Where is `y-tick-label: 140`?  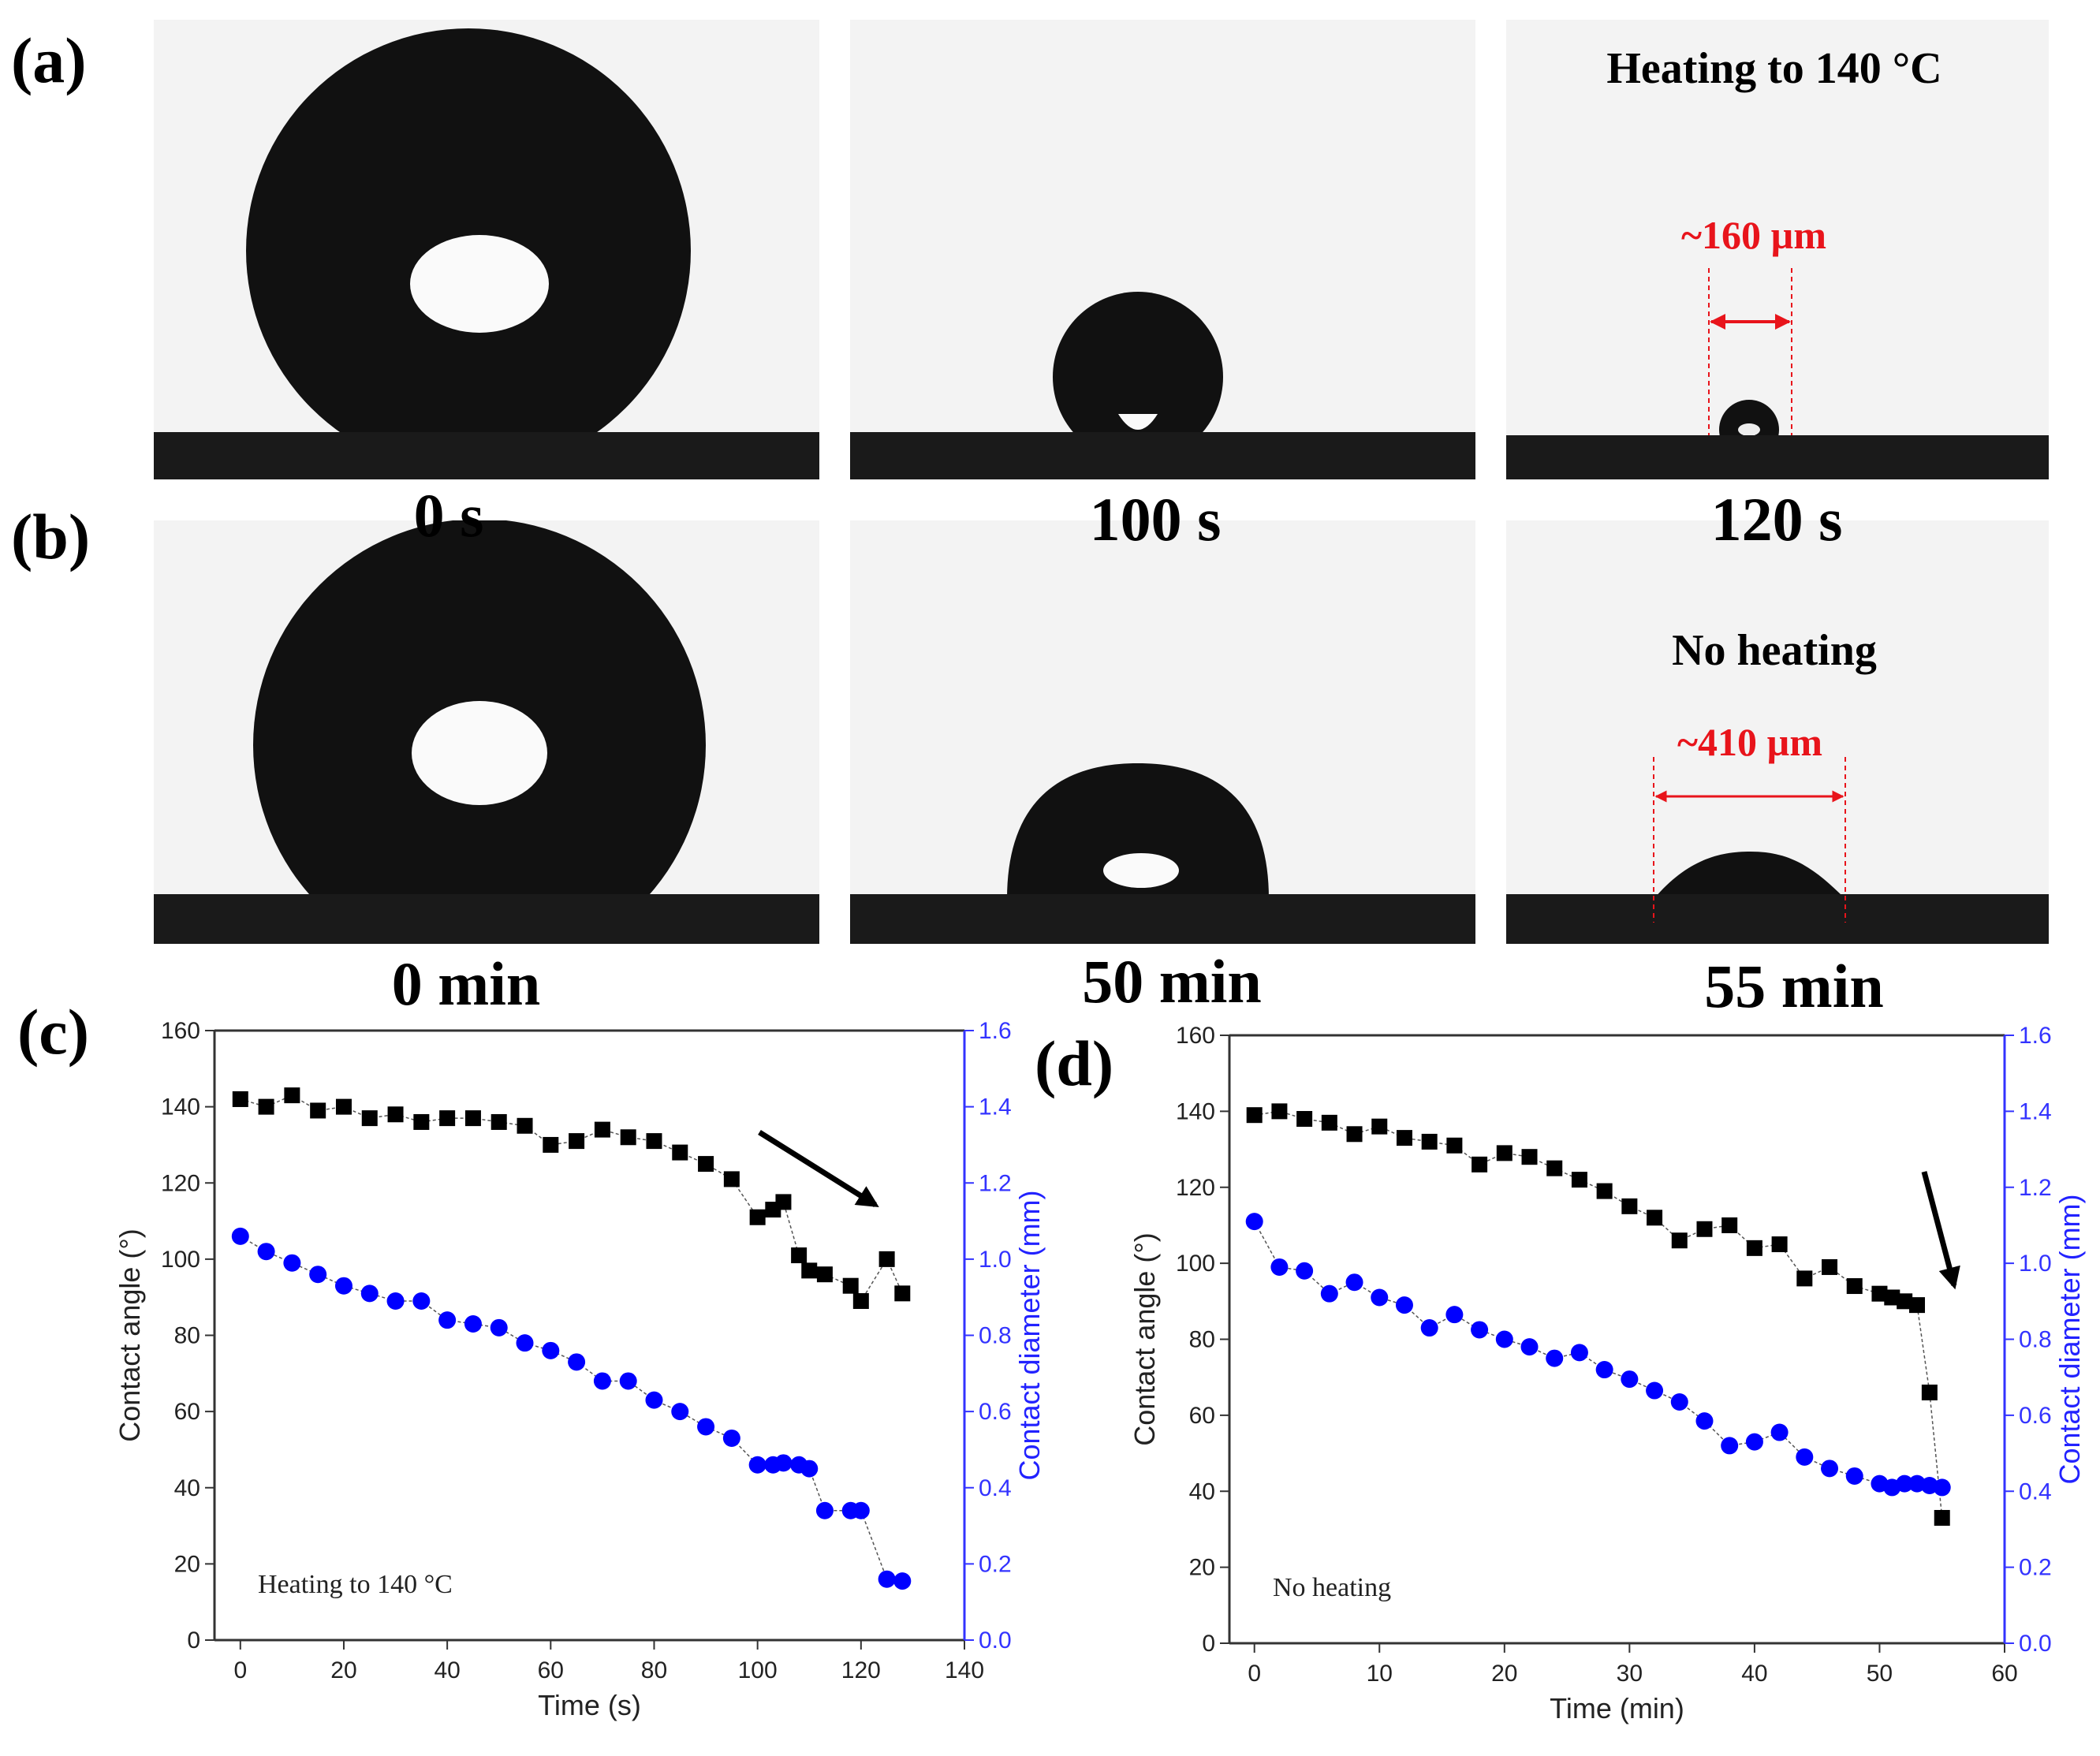 y-tick-label: 140 is located at coordinates (181, 1107).